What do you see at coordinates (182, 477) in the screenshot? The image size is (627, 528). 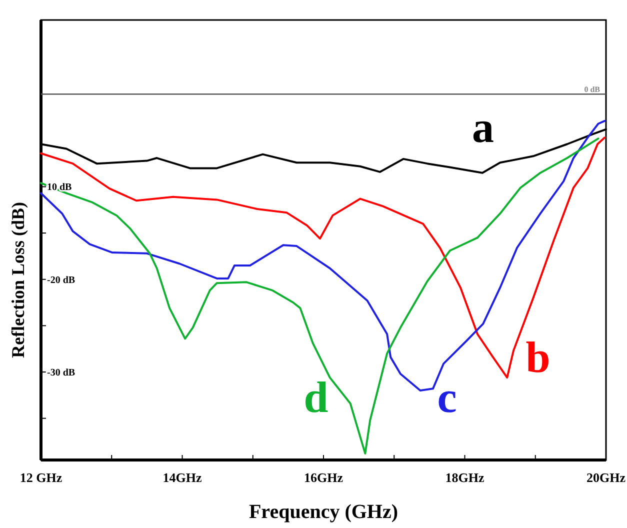 I see `x-tick-label: 14GHz` at bounding box center [182, 477].